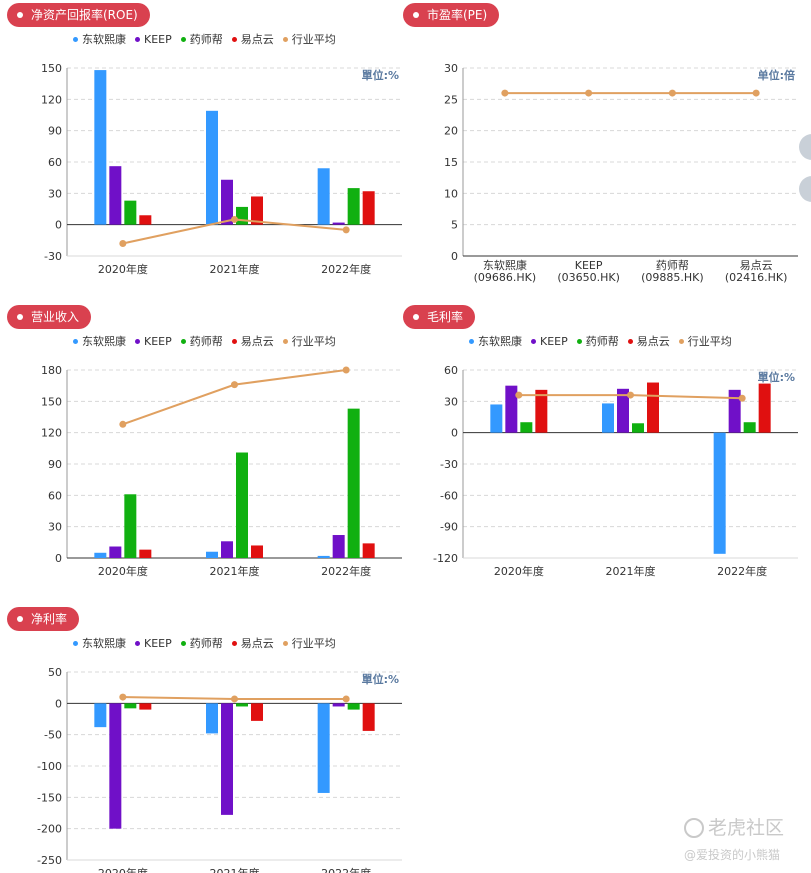  I want to click on y-tick-label: 20, so click(451, 131).